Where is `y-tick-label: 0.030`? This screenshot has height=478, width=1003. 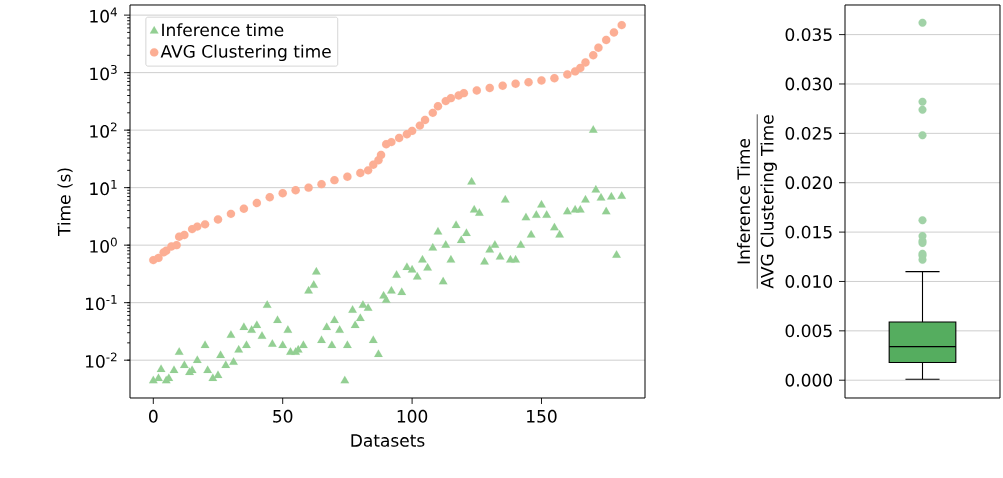 y-tick-label: 0.030 is located at coordinates (808, 84).